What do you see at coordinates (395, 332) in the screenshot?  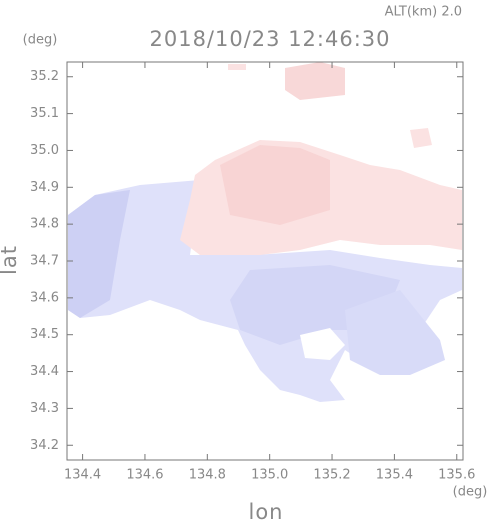 I see `blue-lower-region` at bounding box center [395, 332].